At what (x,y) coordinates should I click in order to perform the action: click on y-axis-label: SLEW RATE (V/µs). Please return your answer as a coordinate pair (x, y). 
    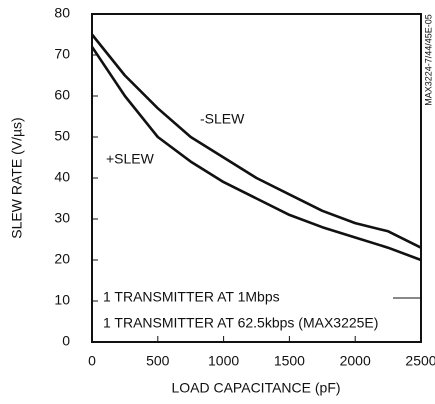
    Looking at the image, I should click on (17, 177).